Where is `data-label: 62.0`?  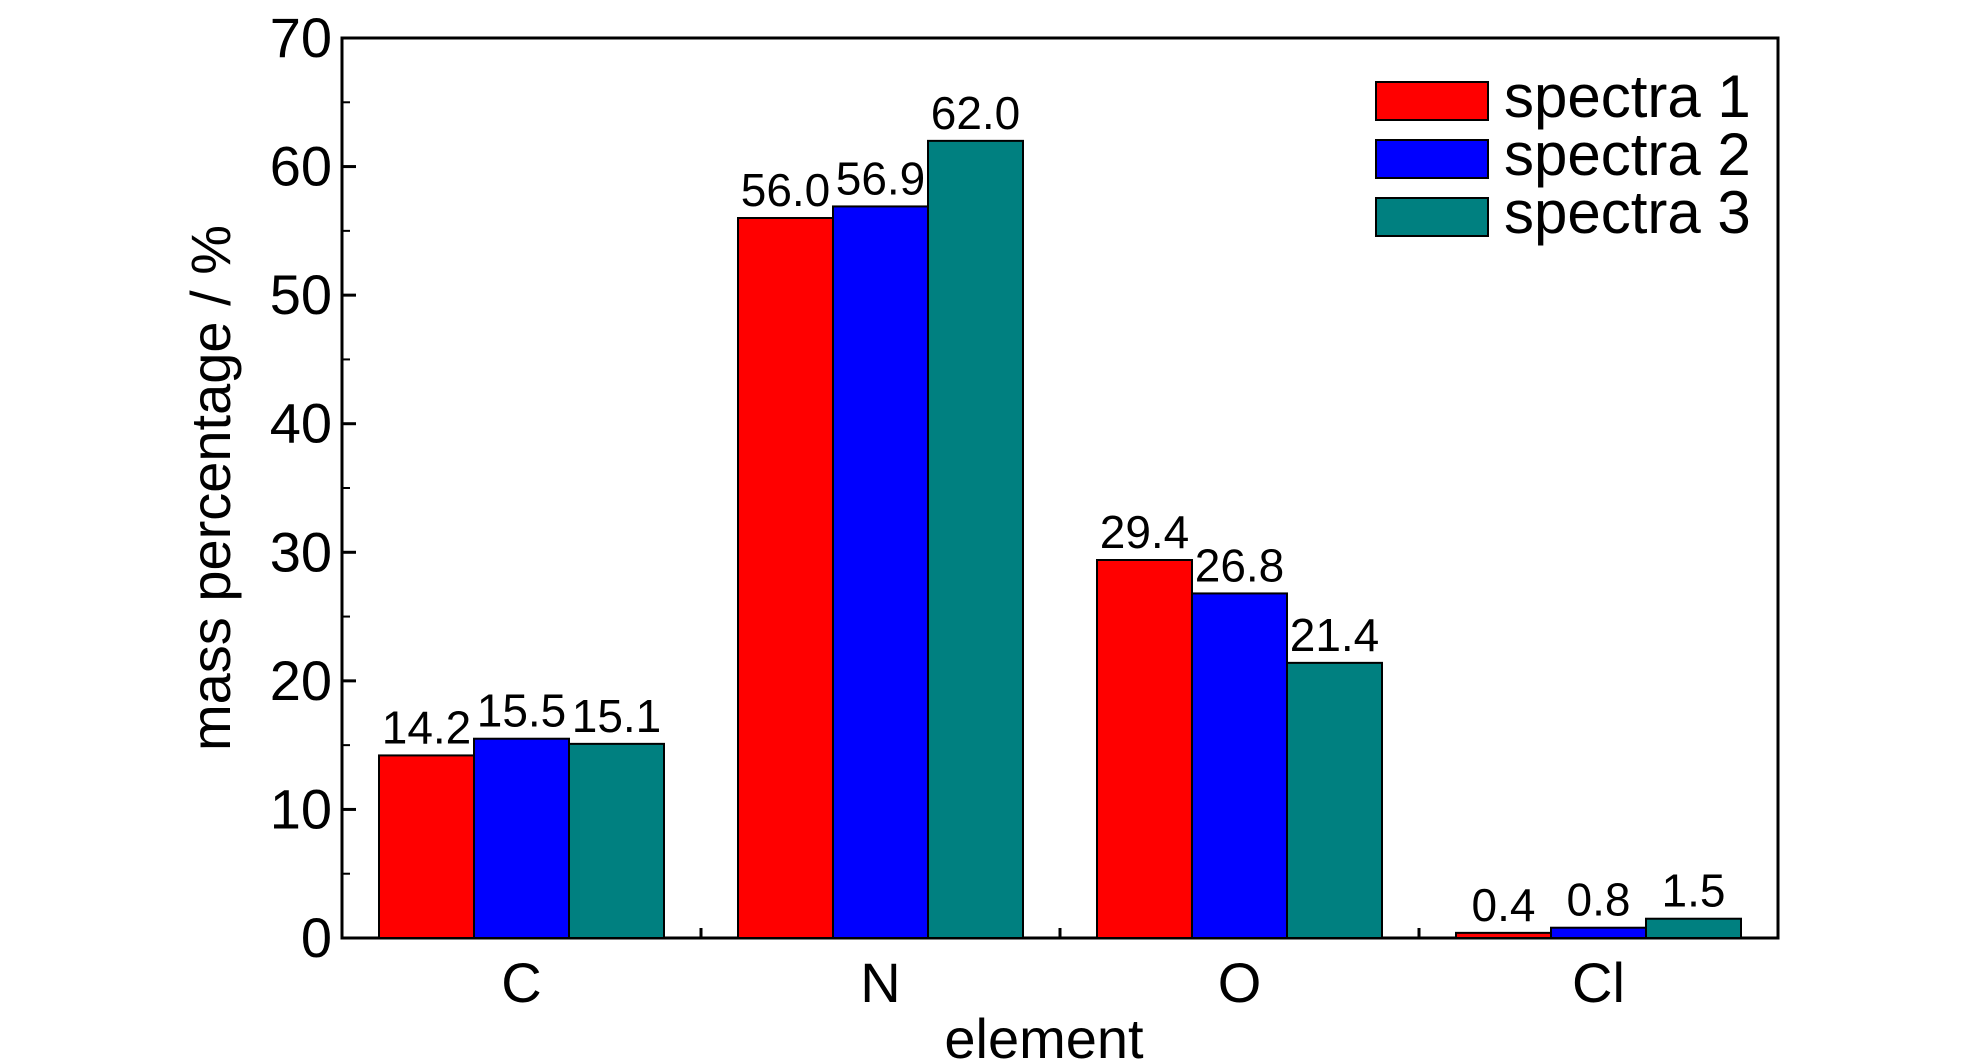
data-label: 62.0 is located at coordinates (976, 113).